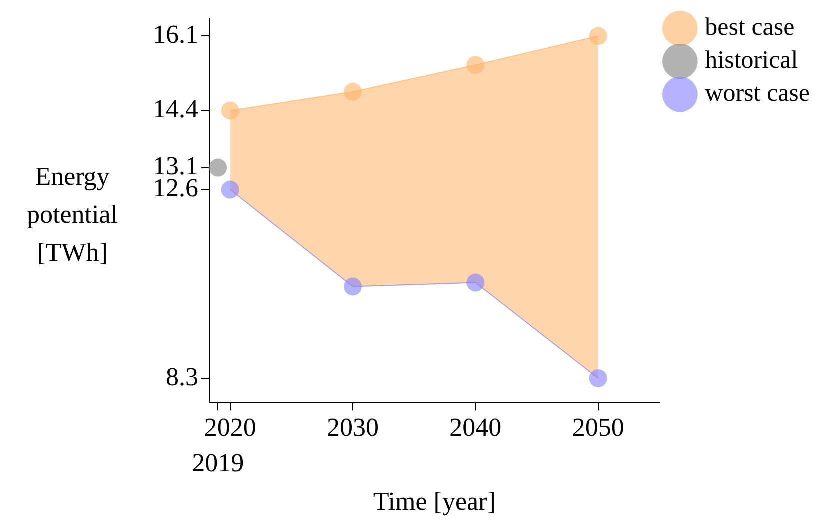  What do you see at coordinates (175, 109) in the screenshot?
I see `y-tick-label: 14.4` at bounding box center [175, 109].